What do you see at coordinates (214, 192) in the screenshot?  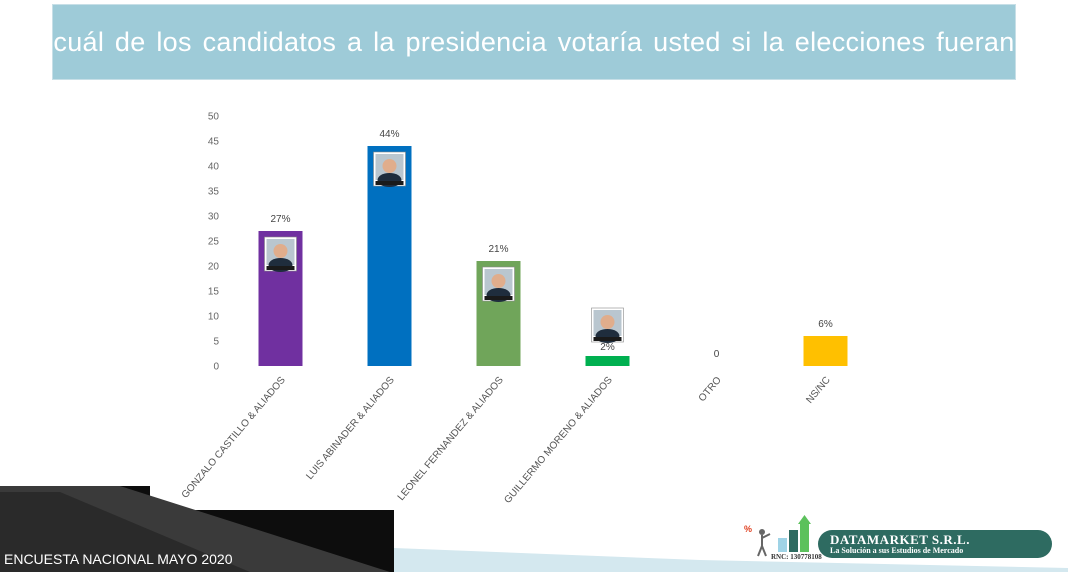 I see `y-tick-label: 35` at bounding box center [214, 192].